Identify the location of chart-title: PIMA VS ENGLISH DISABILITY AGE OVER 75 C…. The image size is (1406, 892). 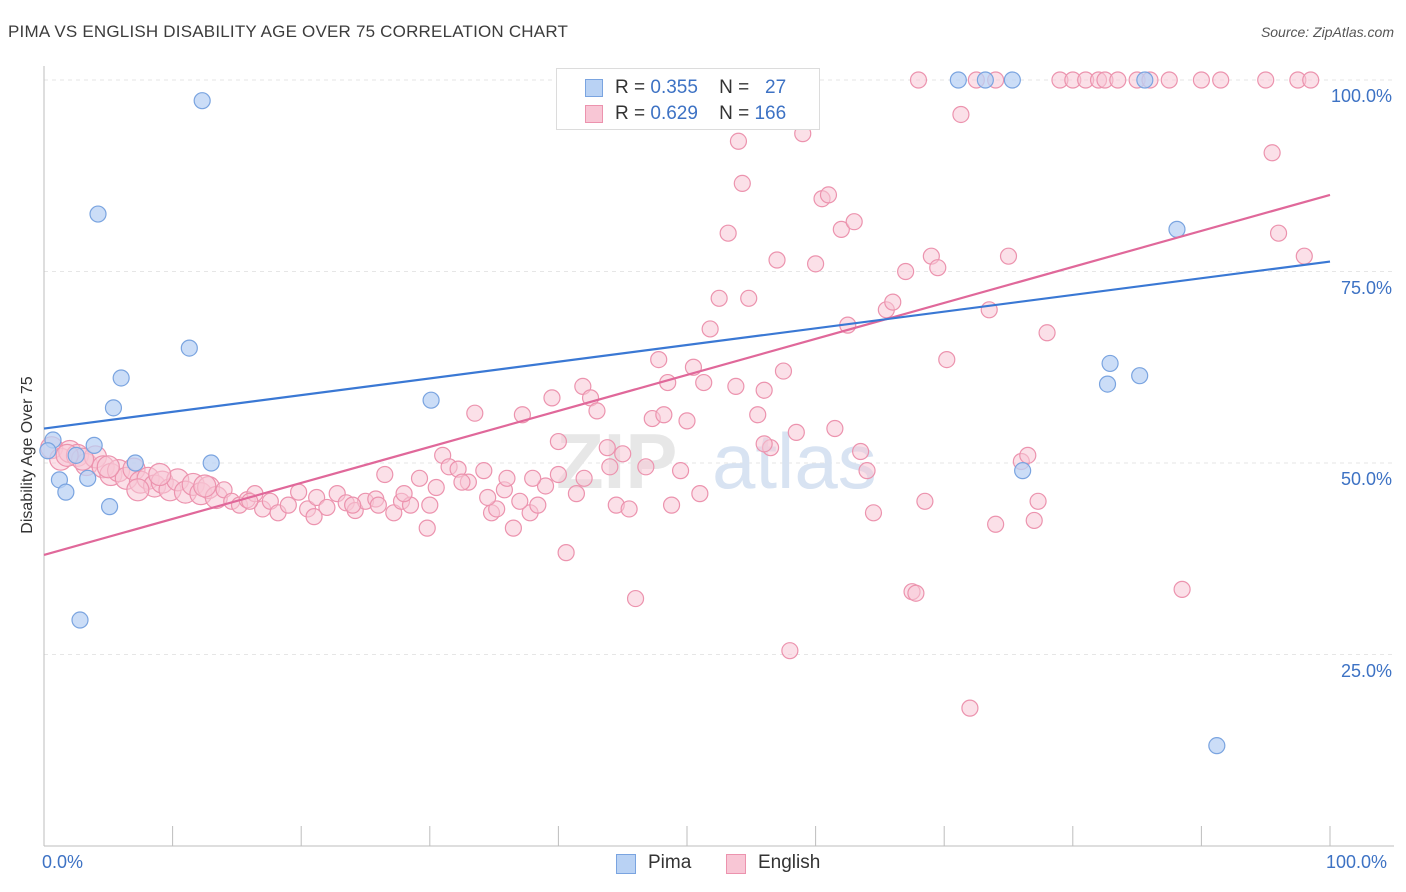
(288, 31).